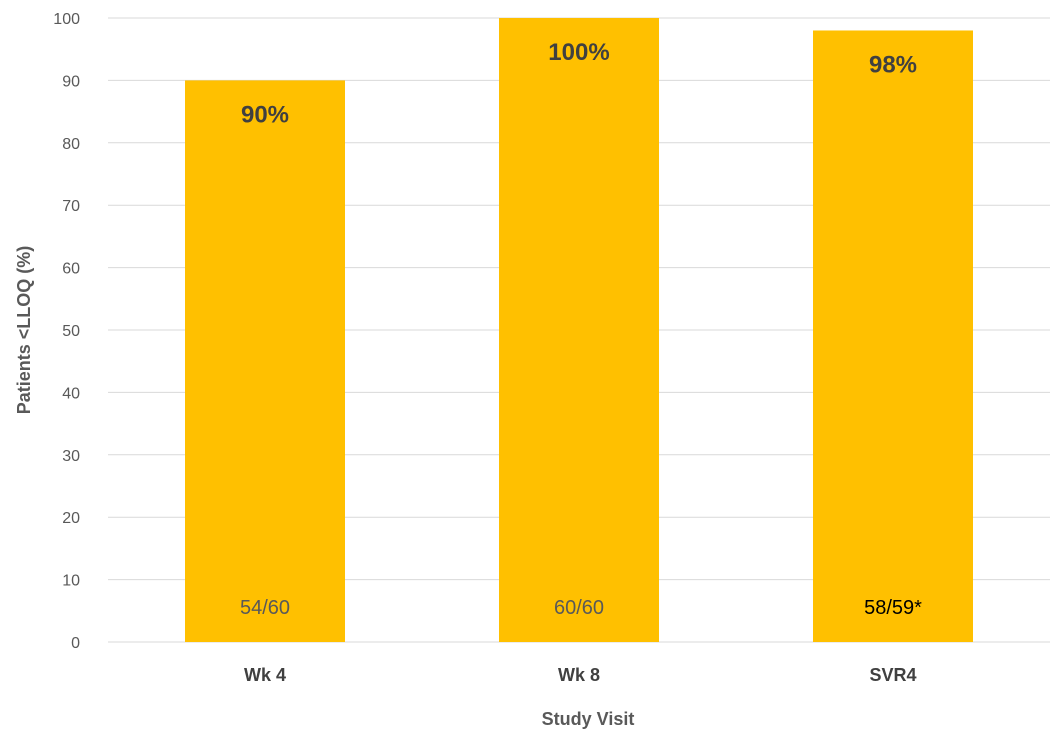  Describe the element at coordinates (71, 393) in the screenshot. I see `y-tick-label: 40` at that location.